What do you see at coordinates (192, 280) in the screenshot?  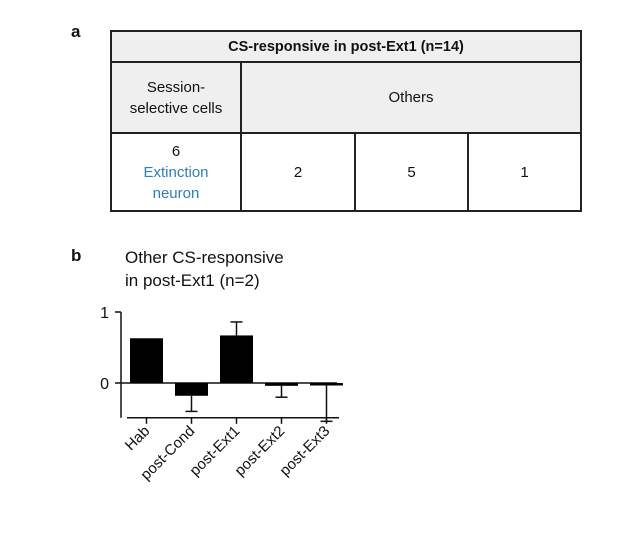 I see `chart-title-line2: in post-Ext1 (n=2)` at bounding box center [192, 280].